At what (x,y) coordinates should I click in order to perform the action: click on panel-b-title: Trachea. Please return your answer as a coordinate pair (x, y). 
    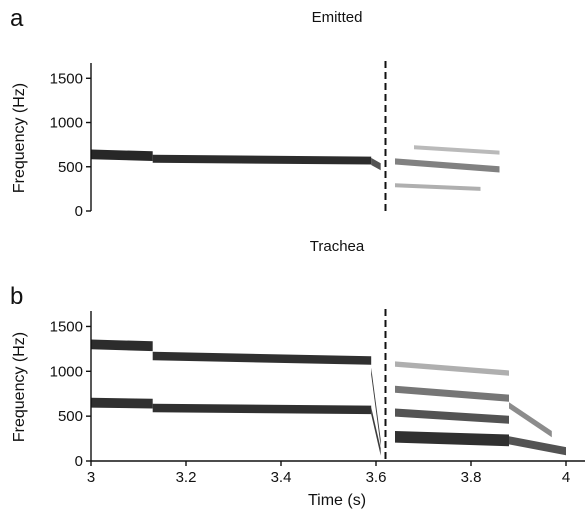
    Looking at the image, I should click on (337, 246).